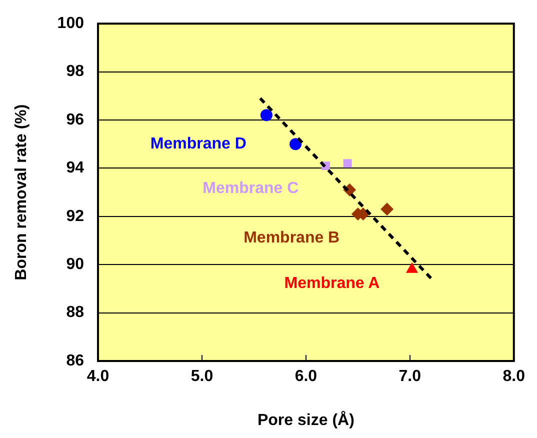  What do you see at coordinates (75, 361) in the screenshot?
I see `y-tick-label: 86` at bounding box center [75, 361].